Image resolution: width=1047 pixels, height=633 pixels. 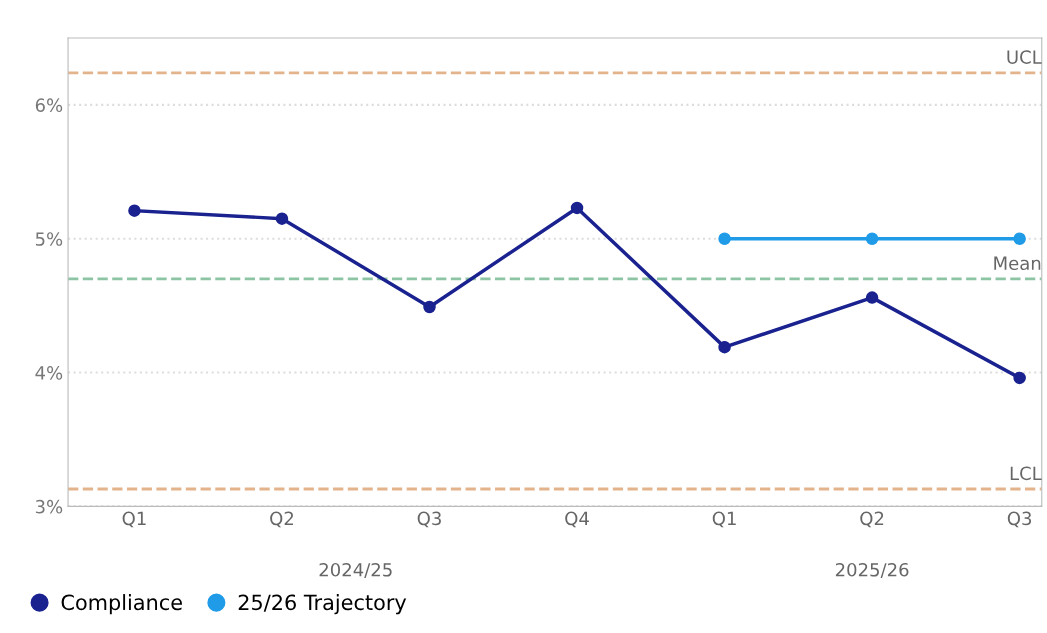 I want to click on text: 2024/25, so click(x=355, y=570).